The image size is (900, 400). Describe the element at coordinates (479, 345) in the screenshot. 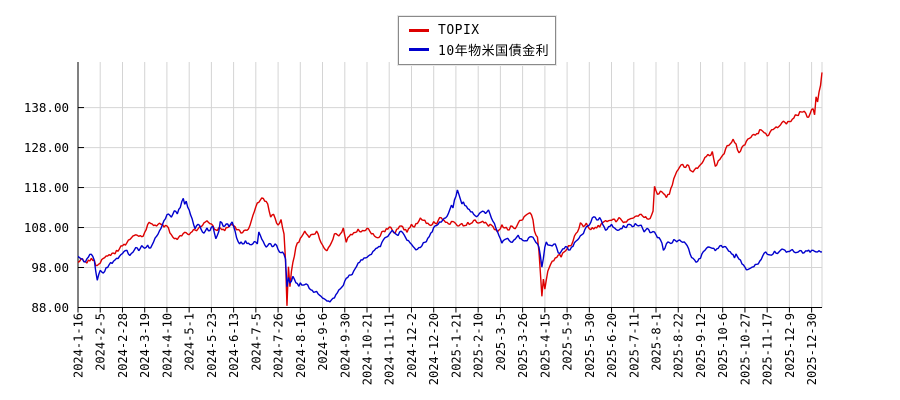

I see `x-tick-label: 2025-2-10` at that location.